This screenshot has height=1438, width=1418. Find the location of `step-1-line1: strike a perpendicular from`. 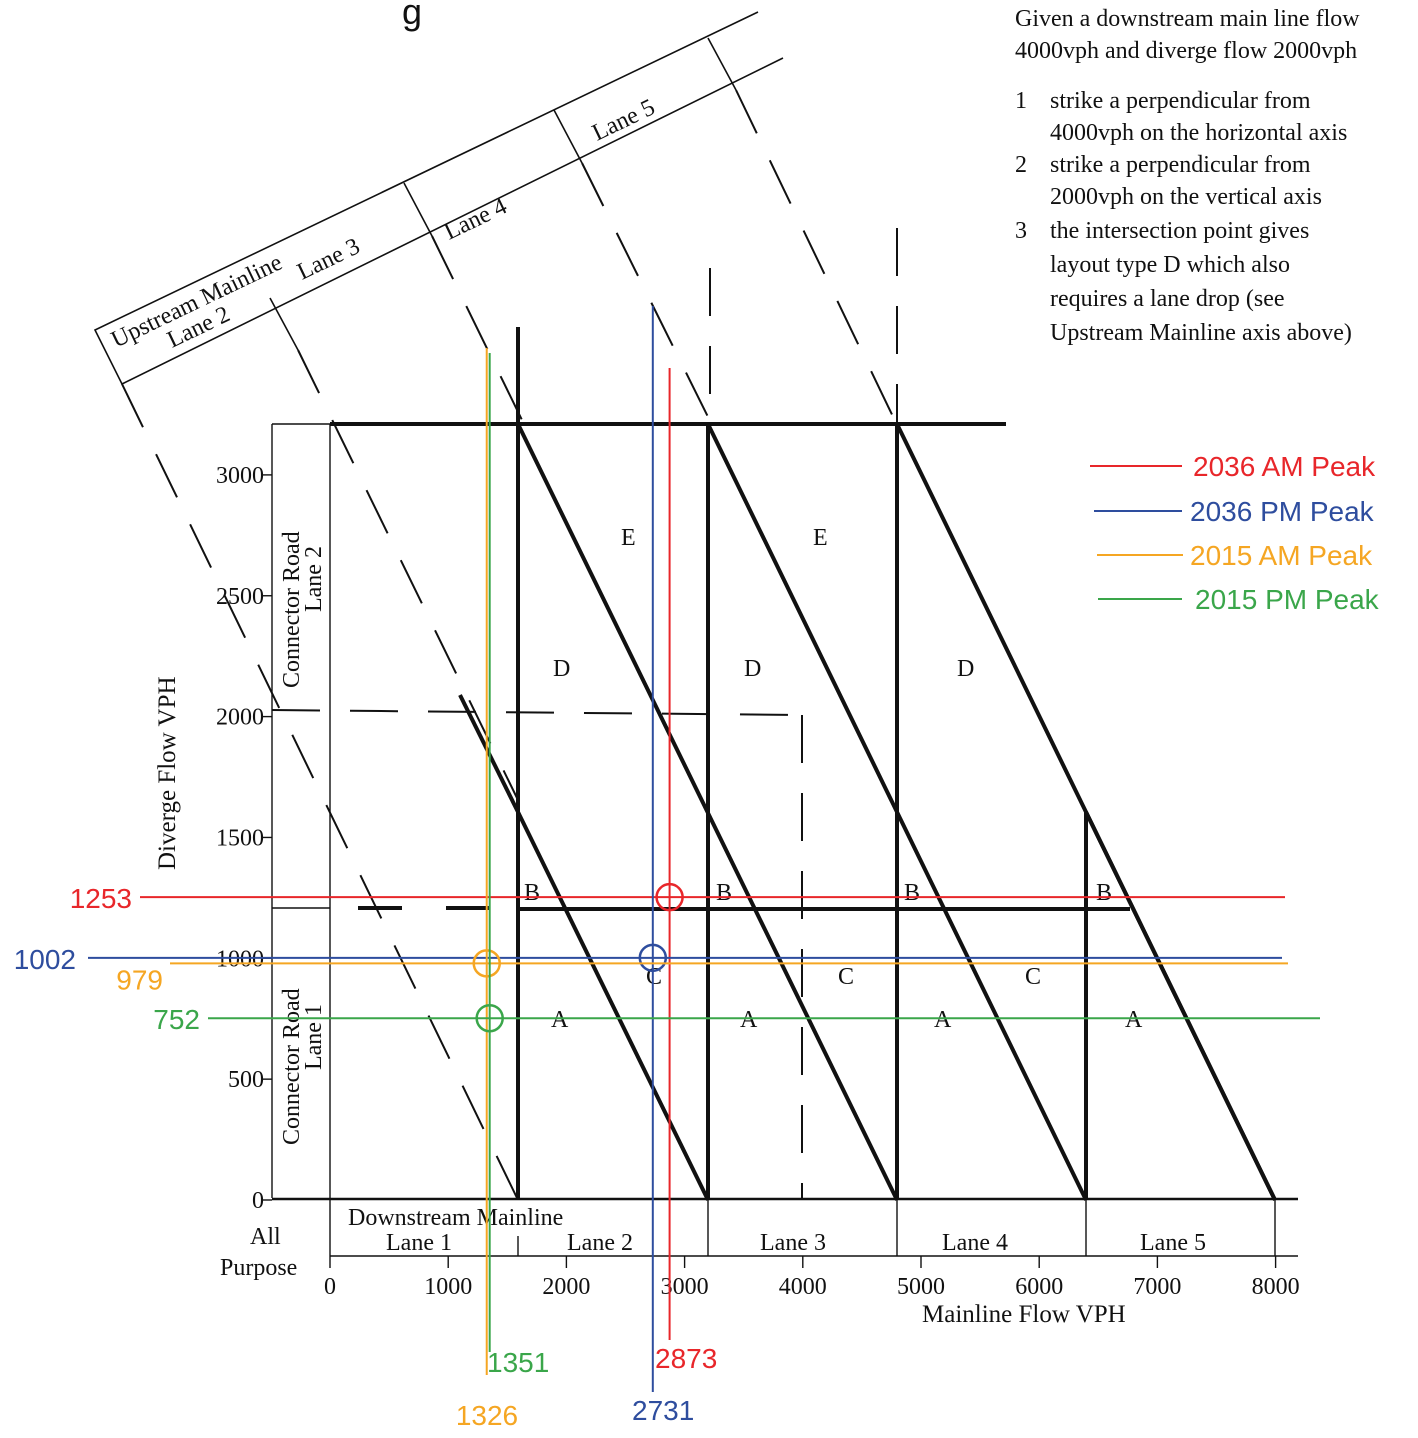

step-1-line1: strike a perpendicular from is located at coordinates (1180, 101).